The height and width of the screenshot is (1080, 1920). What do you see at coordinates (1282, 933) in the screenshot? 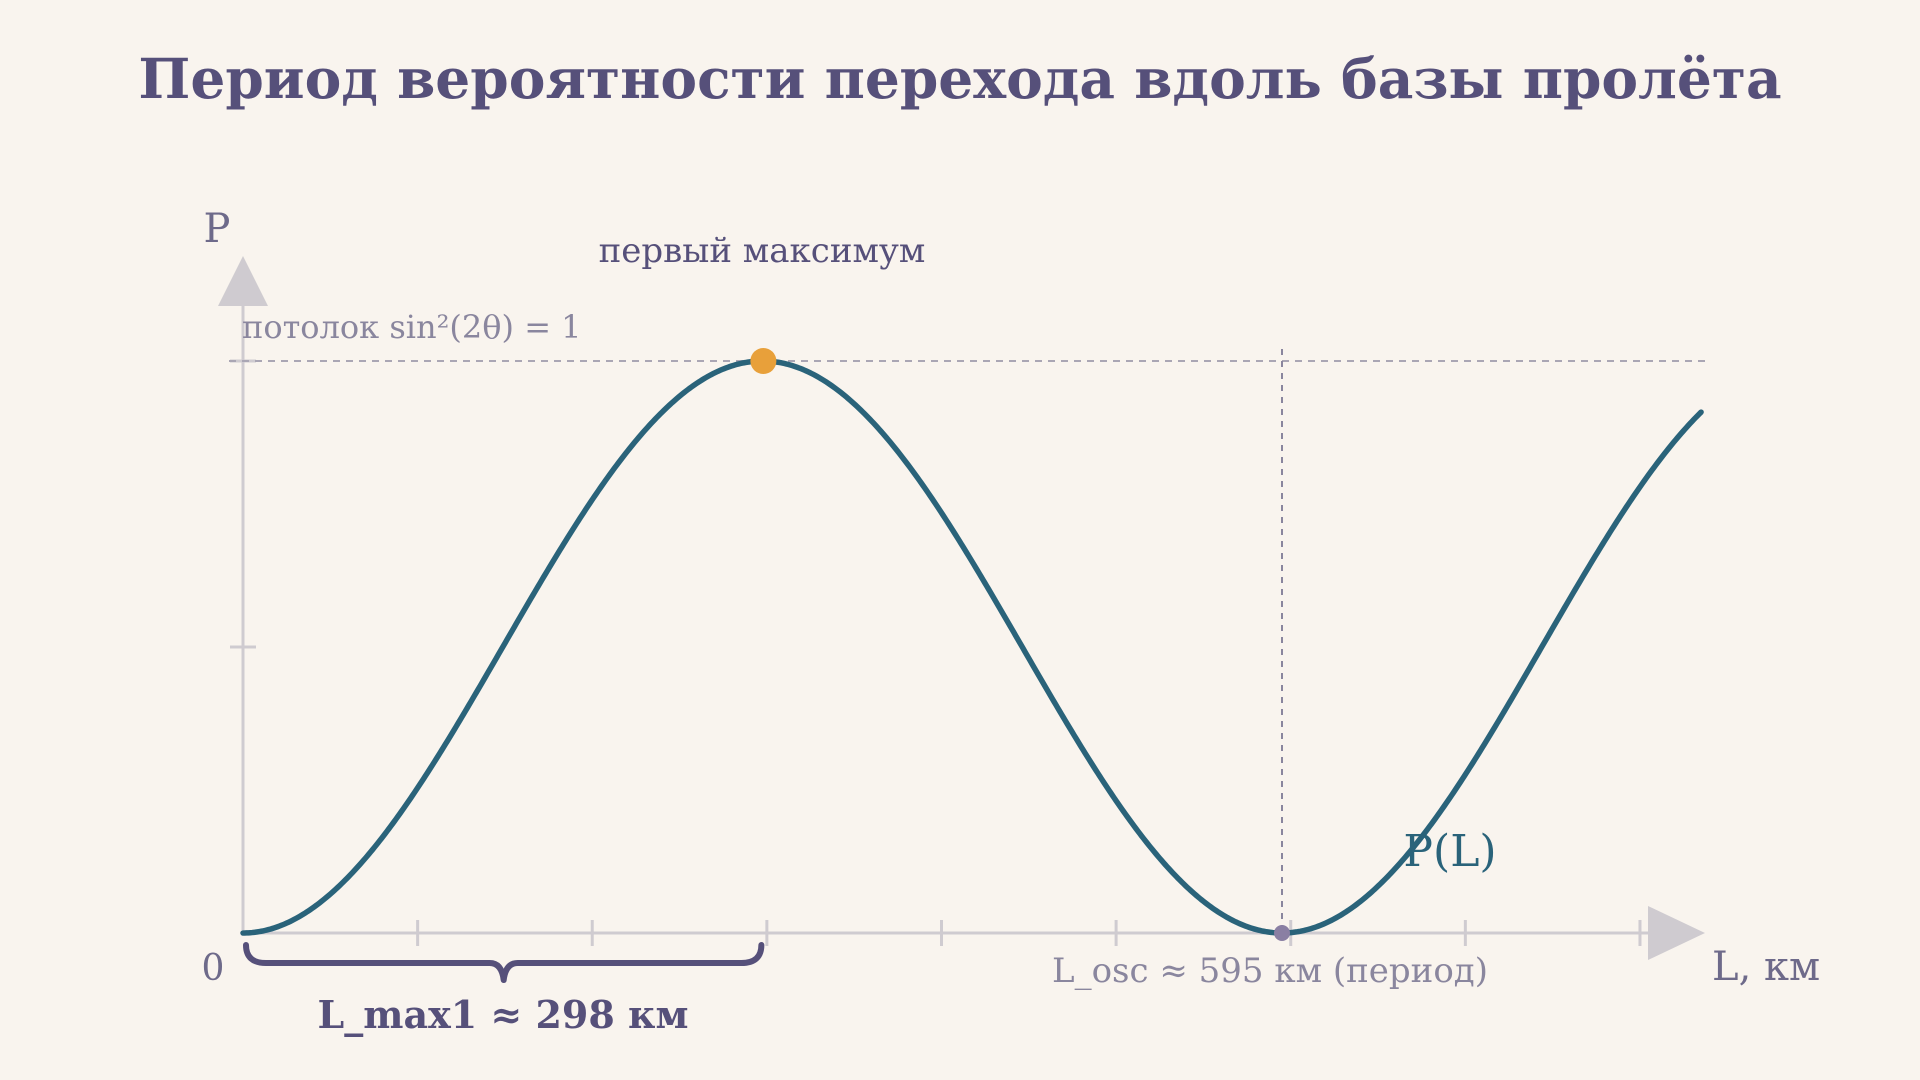
I see `period-point` at bounding box center [1282, 933].